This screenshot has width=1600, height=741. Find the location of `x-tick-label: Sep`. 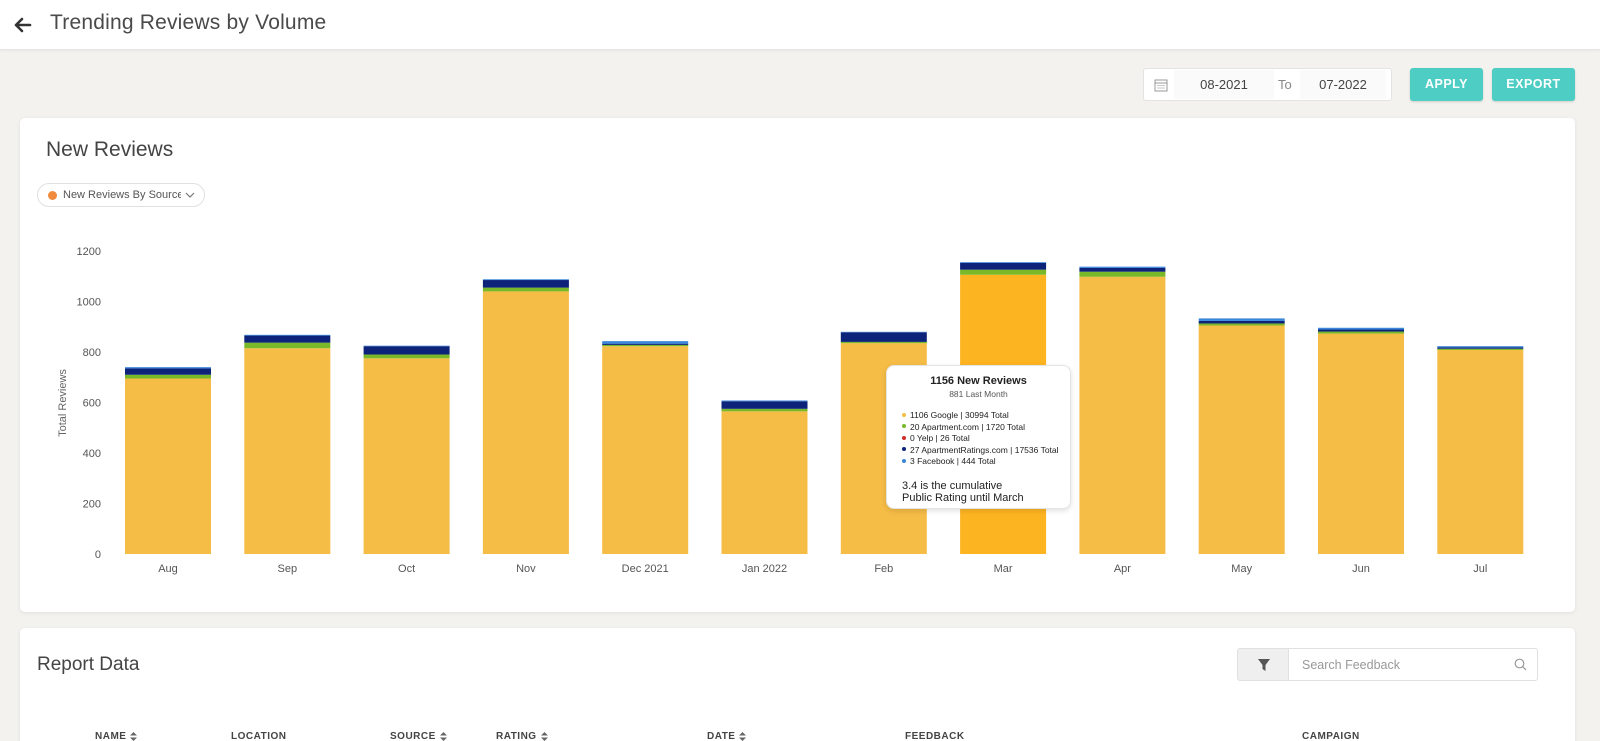

x-tick-label: Sep is located at coordinates (288, 569).